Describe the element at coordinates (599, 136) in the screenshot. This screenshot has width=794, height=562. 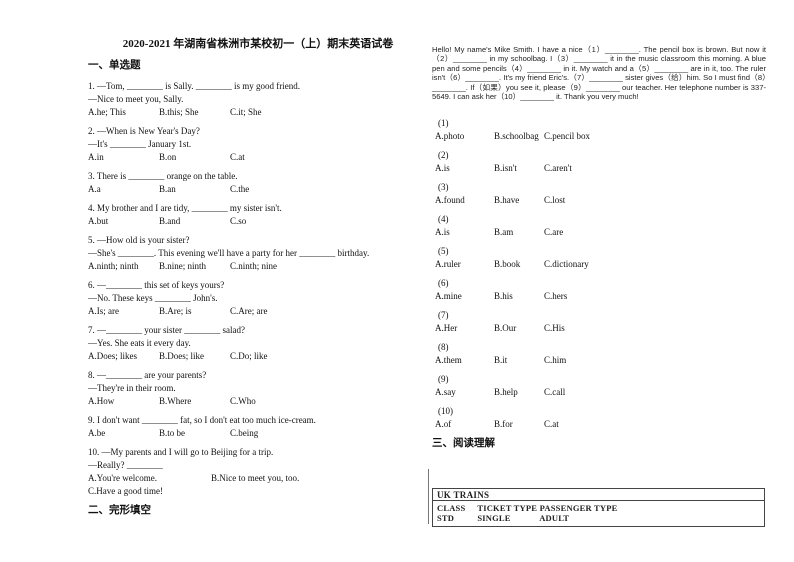
I see `options-row: A.photo B.schoolbag C.pencil box` at that location.